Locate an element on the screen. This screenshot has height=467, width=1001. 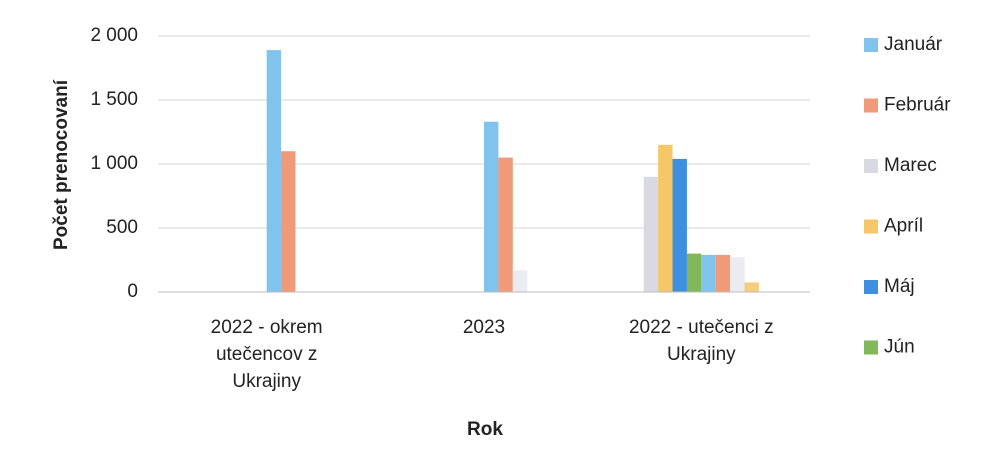
y-tick-label: 1 000 is located at coordinates (114, 163).